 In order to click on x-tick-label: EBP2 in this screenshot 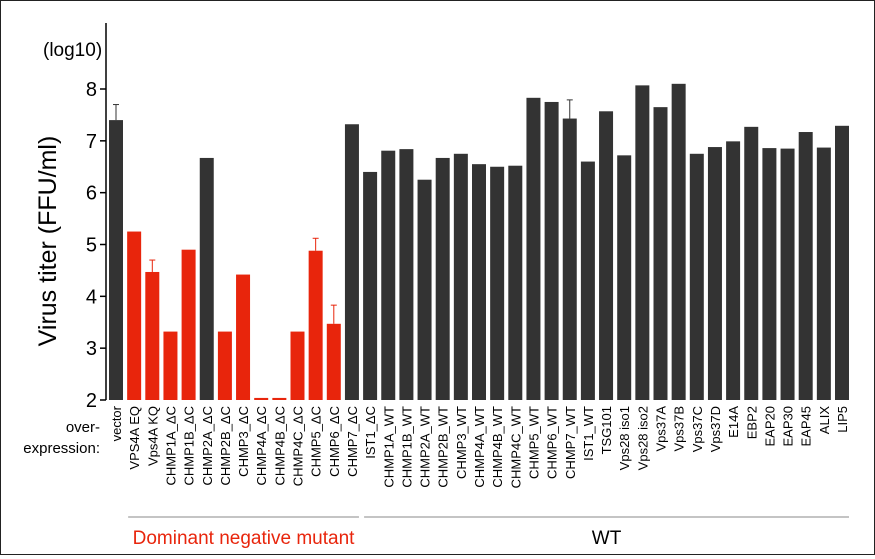, I will do `click(751, 422)`.